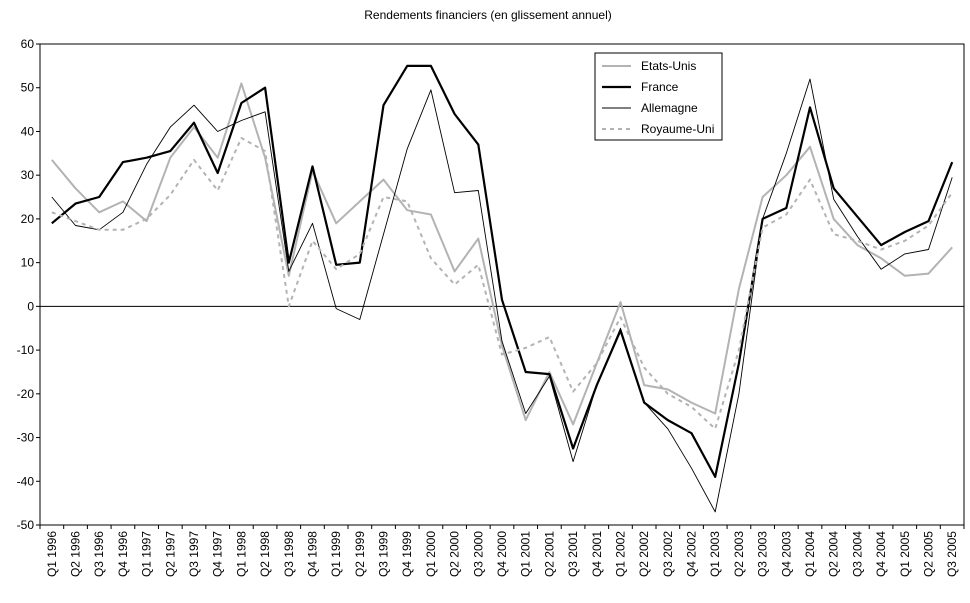  Describe the element at coordinates (312, 554) in the screenshot. I see `x-tick-label: Q4 1998` at that location.